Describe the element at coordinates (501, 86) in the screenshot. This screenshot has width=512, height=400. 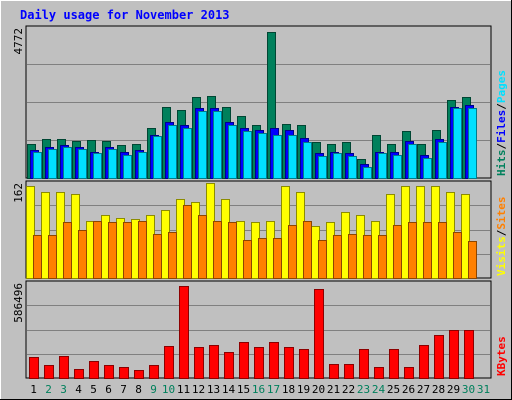
I see `legend-pages: Pages` at that location.